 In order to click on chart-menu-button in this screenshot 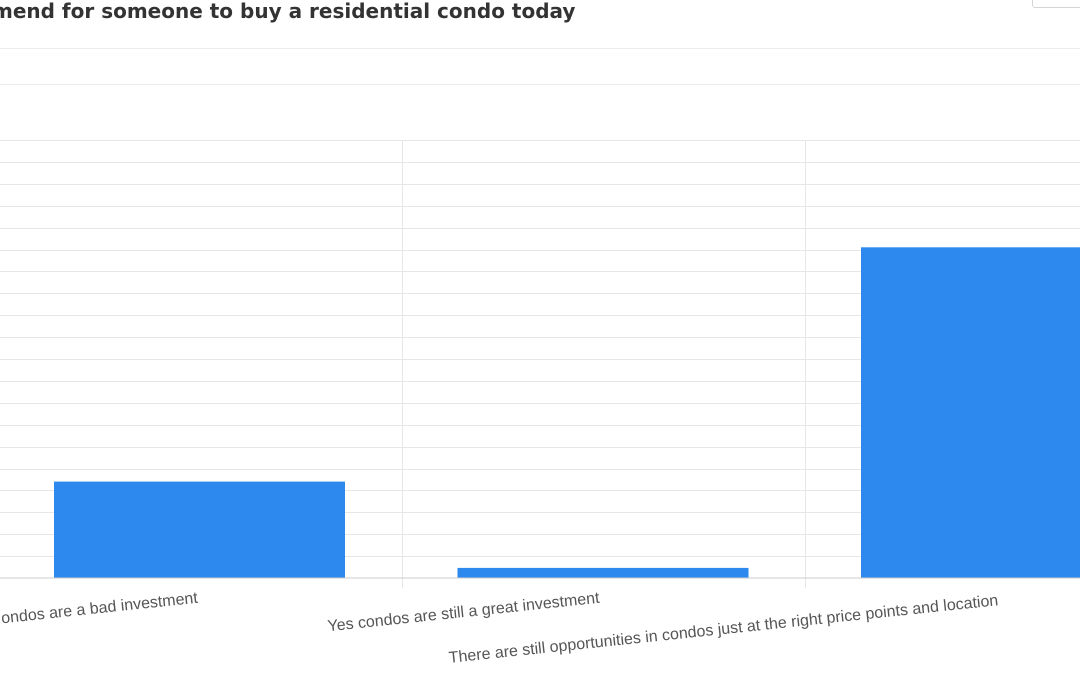, I will do `click(1056, 4)`.